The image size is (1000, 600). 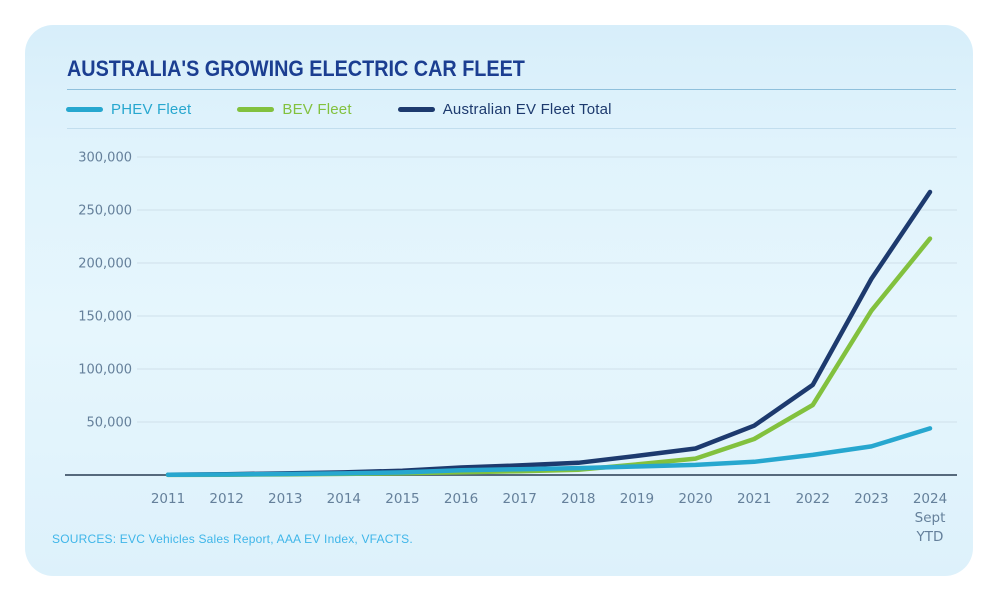 I want to click on title-divider, so click(x=511, y=89).